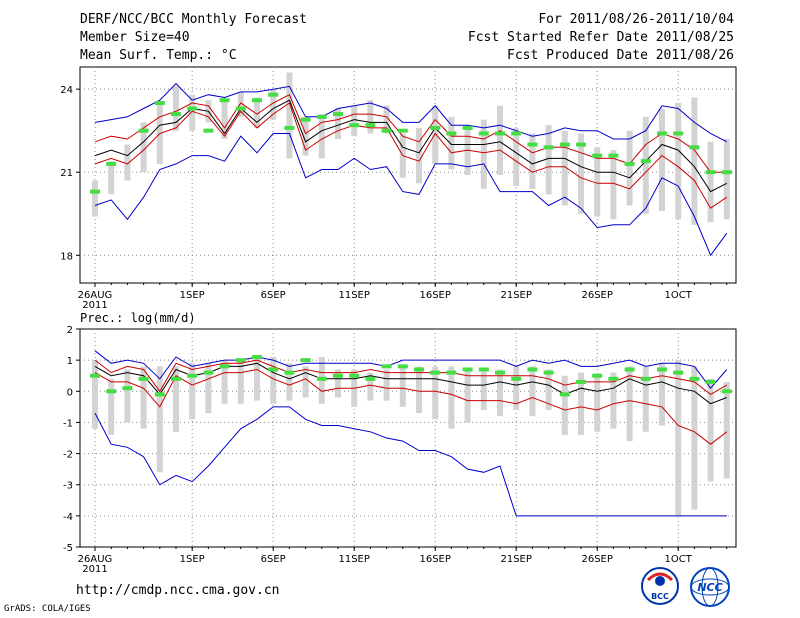  What do you see at coordinates (600, 37) in the screenshot?
I see `fcst-started-date: Fcst Started Refer Date 2011/08/25` at bounding box center [600, 37].